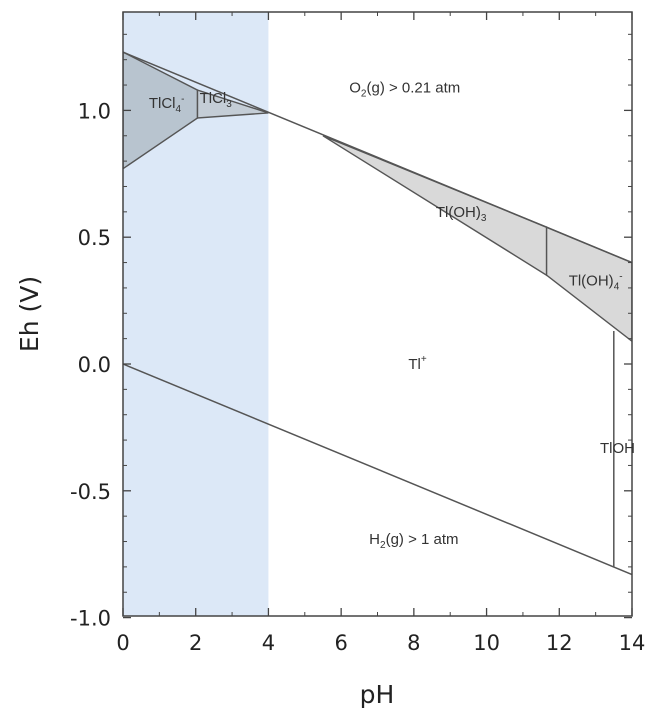 This screenshot has height=717, width=650. What do you see at coordinates (29, 314) in the screenshot?
I see `y-axis-title: Eh (V)` at bounding box center [29, 314].